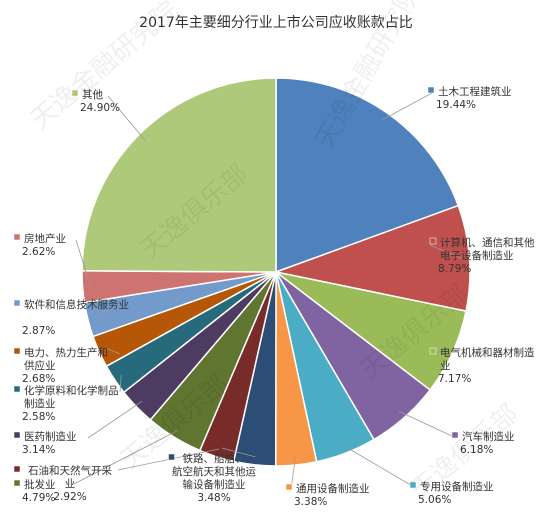  Describe the element at coordinates (454, 379) in the screenshot. I see `slice-value-label: 7.17%` at that location.